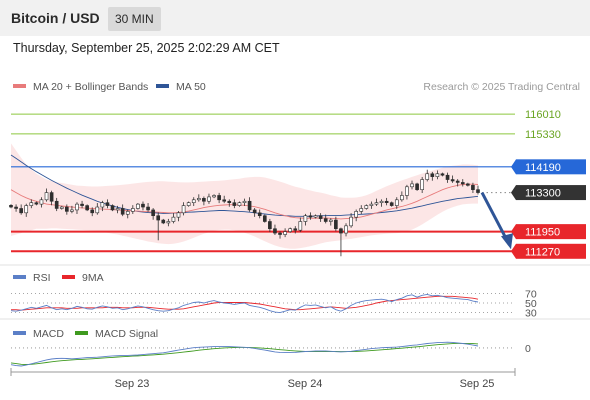 This screenshot has height=400, width=590. I want to click on level-label-current: 113300, so click(543, 194).